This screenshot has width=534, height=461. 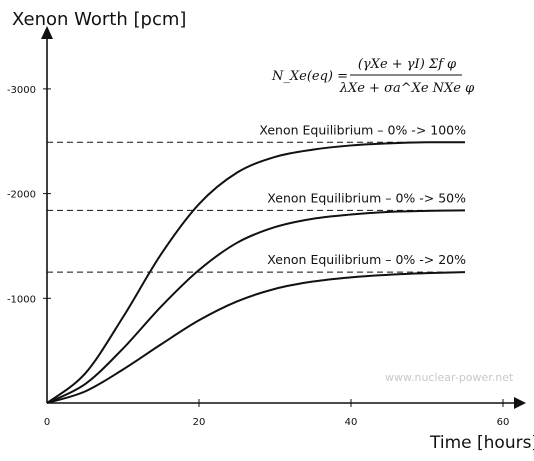 I want to click on watermark: www.nuclear-power.net, so click(x=449, y=377).